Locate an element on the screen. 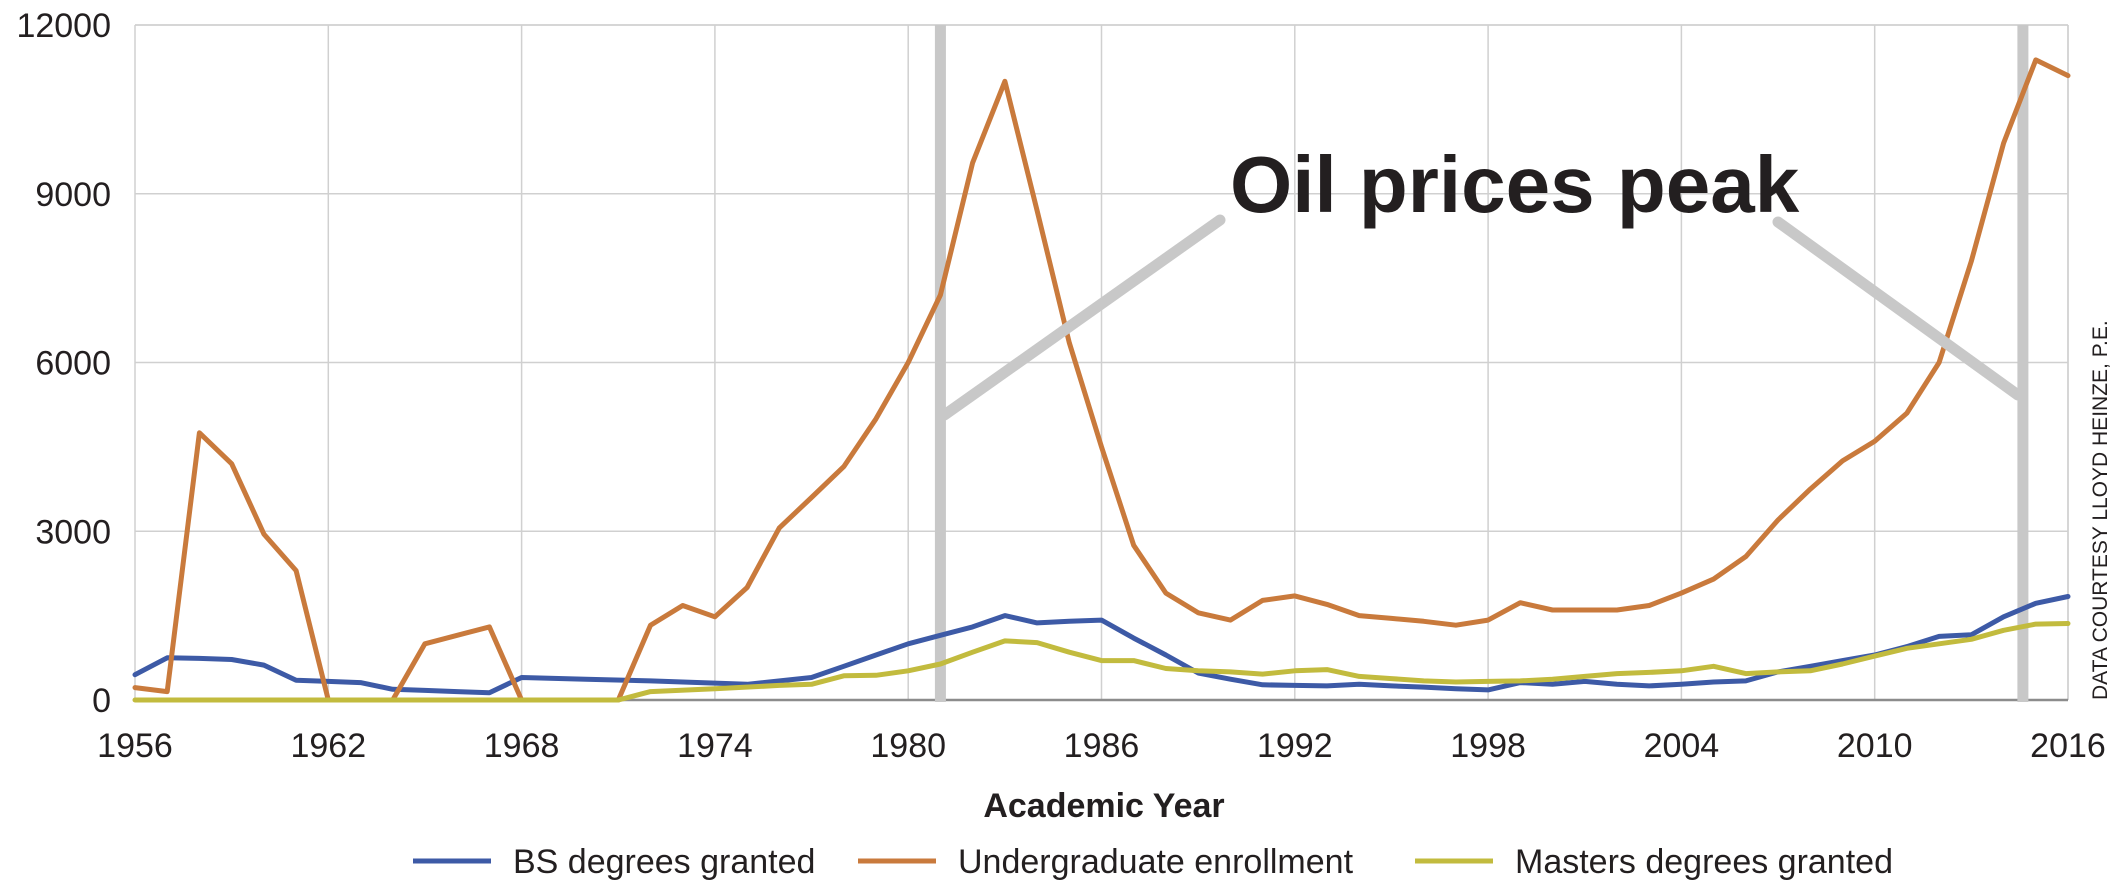  x-tick-label: 1986 is located at coordinates (1102, 746).